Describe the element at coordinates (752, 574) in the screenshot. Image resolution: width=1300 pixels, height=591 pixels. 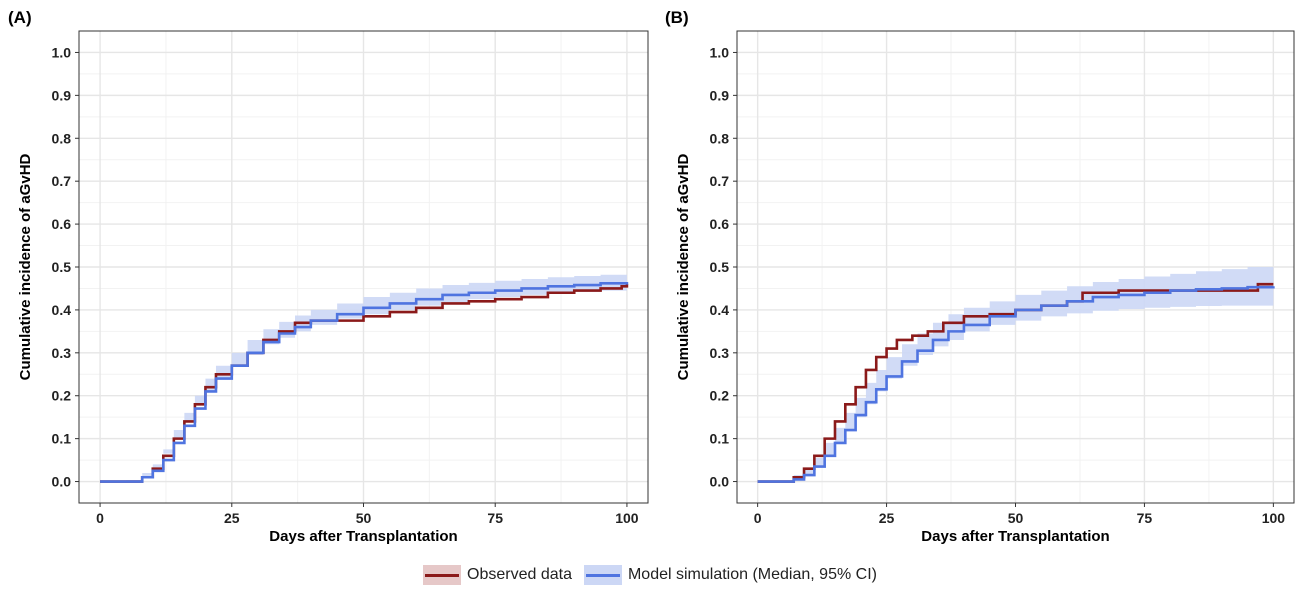
I see `legend-label-model: Model simulation (Median, 95% CI)` at that location.